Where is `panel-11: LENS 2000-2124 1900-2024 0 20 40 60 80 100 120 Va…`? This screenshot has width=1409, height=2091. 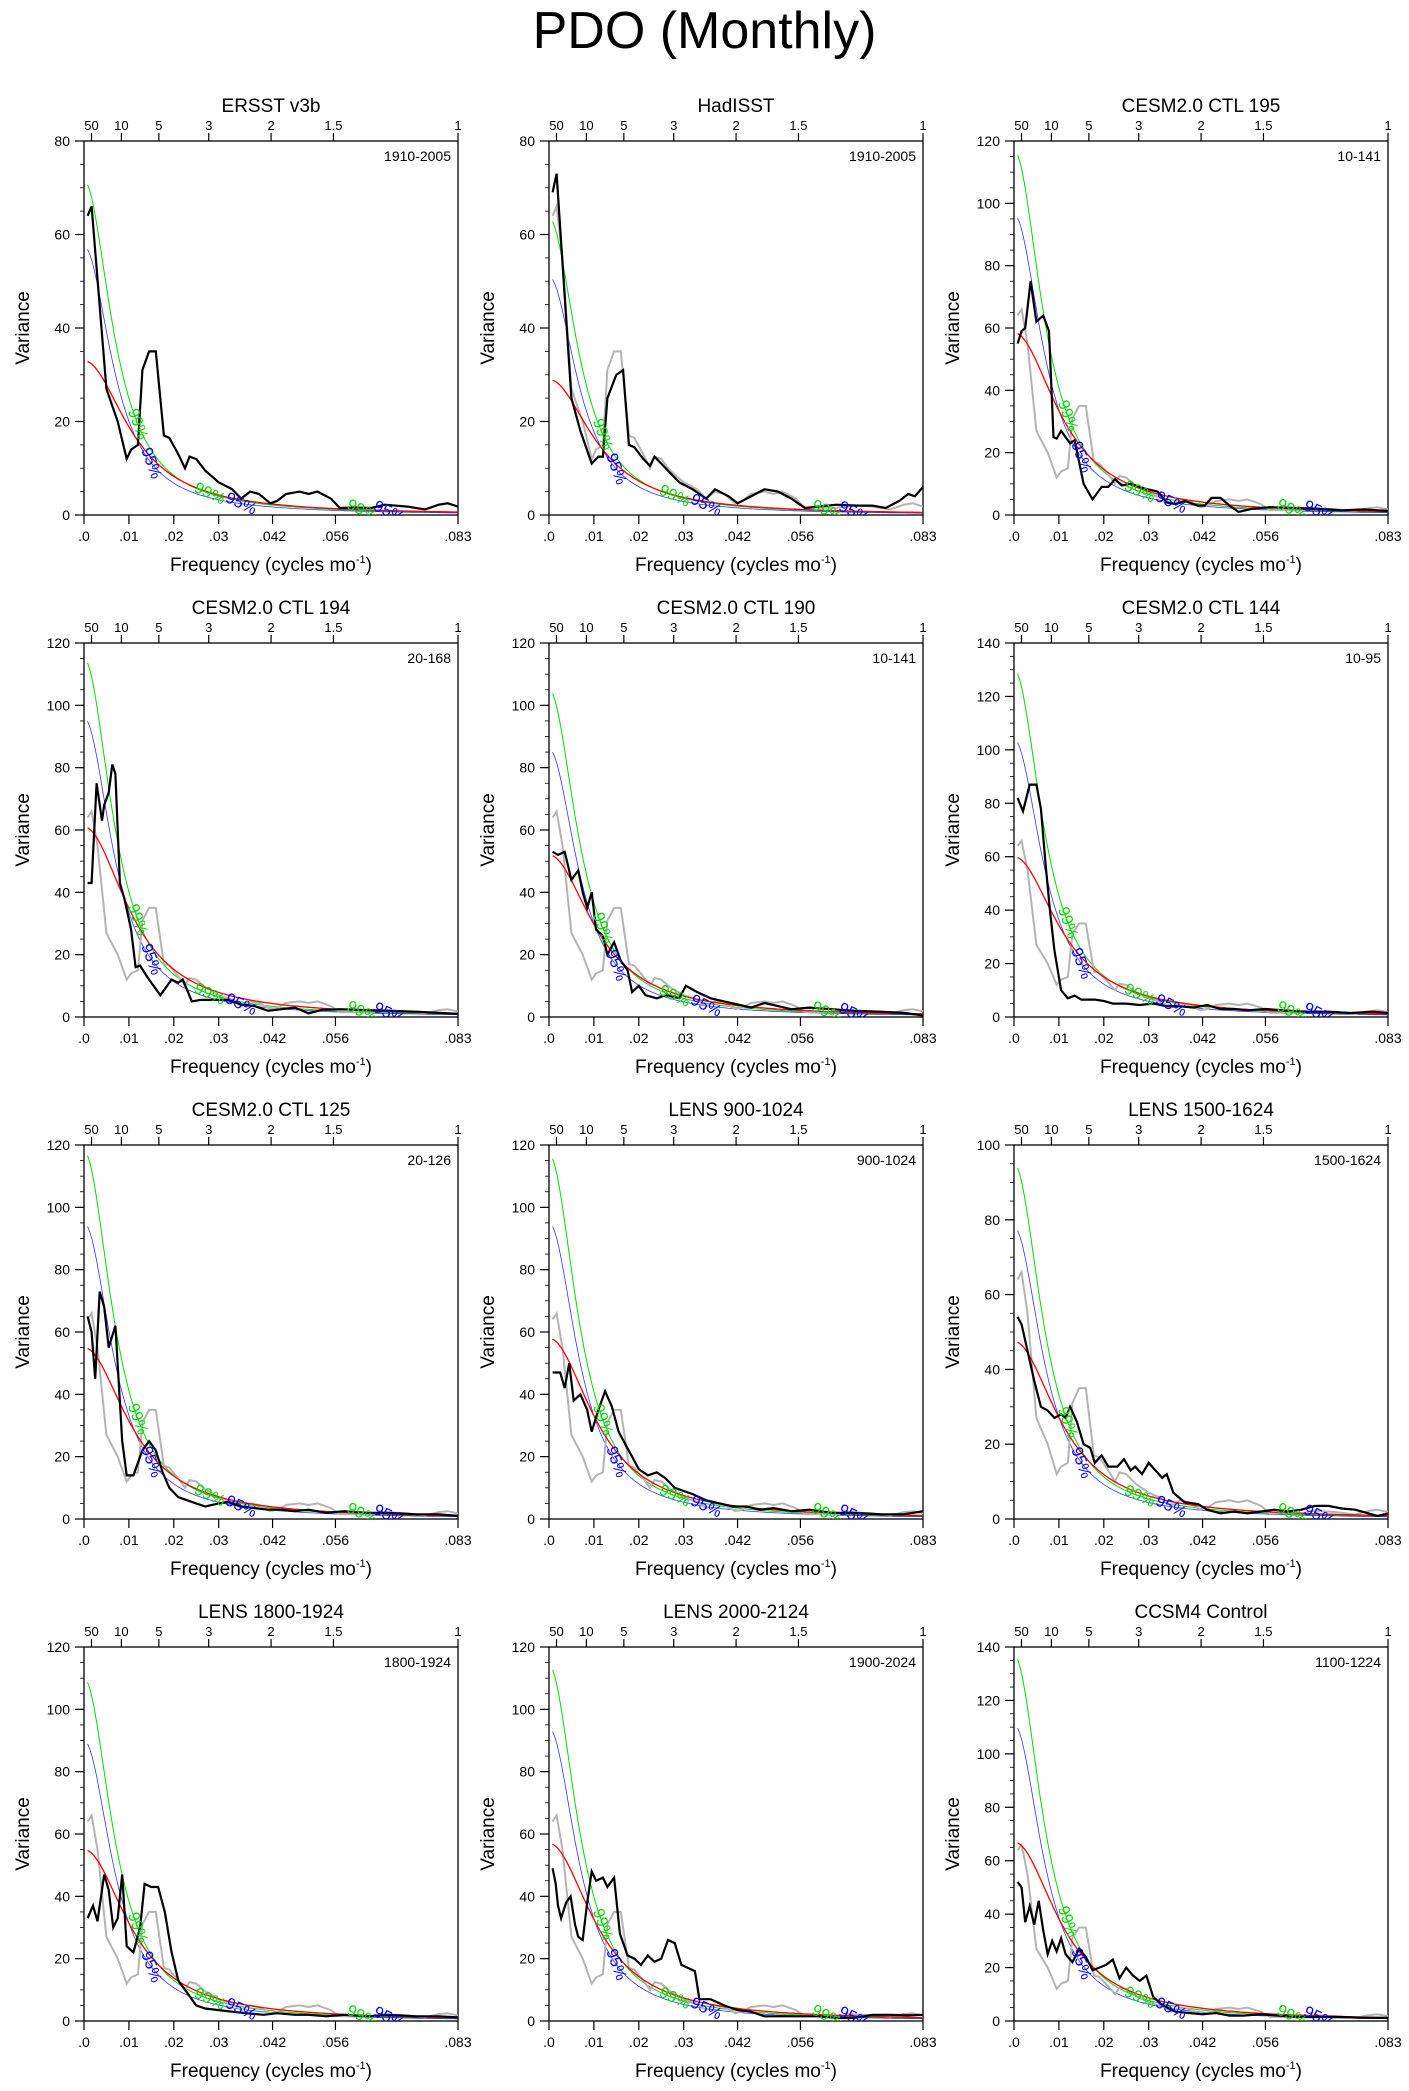
panel-11: LENS 2000-2124 1900-2024 0 20 40 60 80 100 120 Va… is located at coordinates (707, 1842).